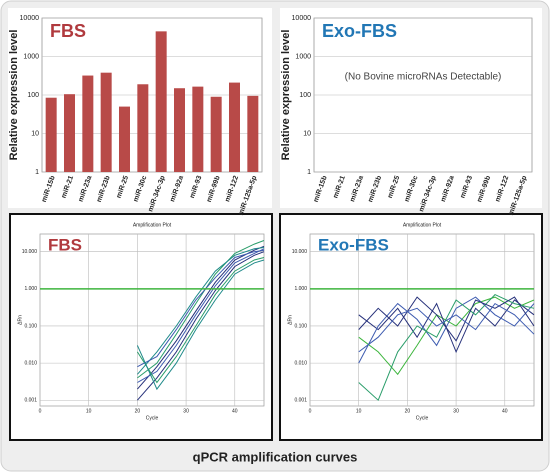 This screenshot has width=550, height=472. I want to click on caption: qPCR amplification curves, so click(275, 456).